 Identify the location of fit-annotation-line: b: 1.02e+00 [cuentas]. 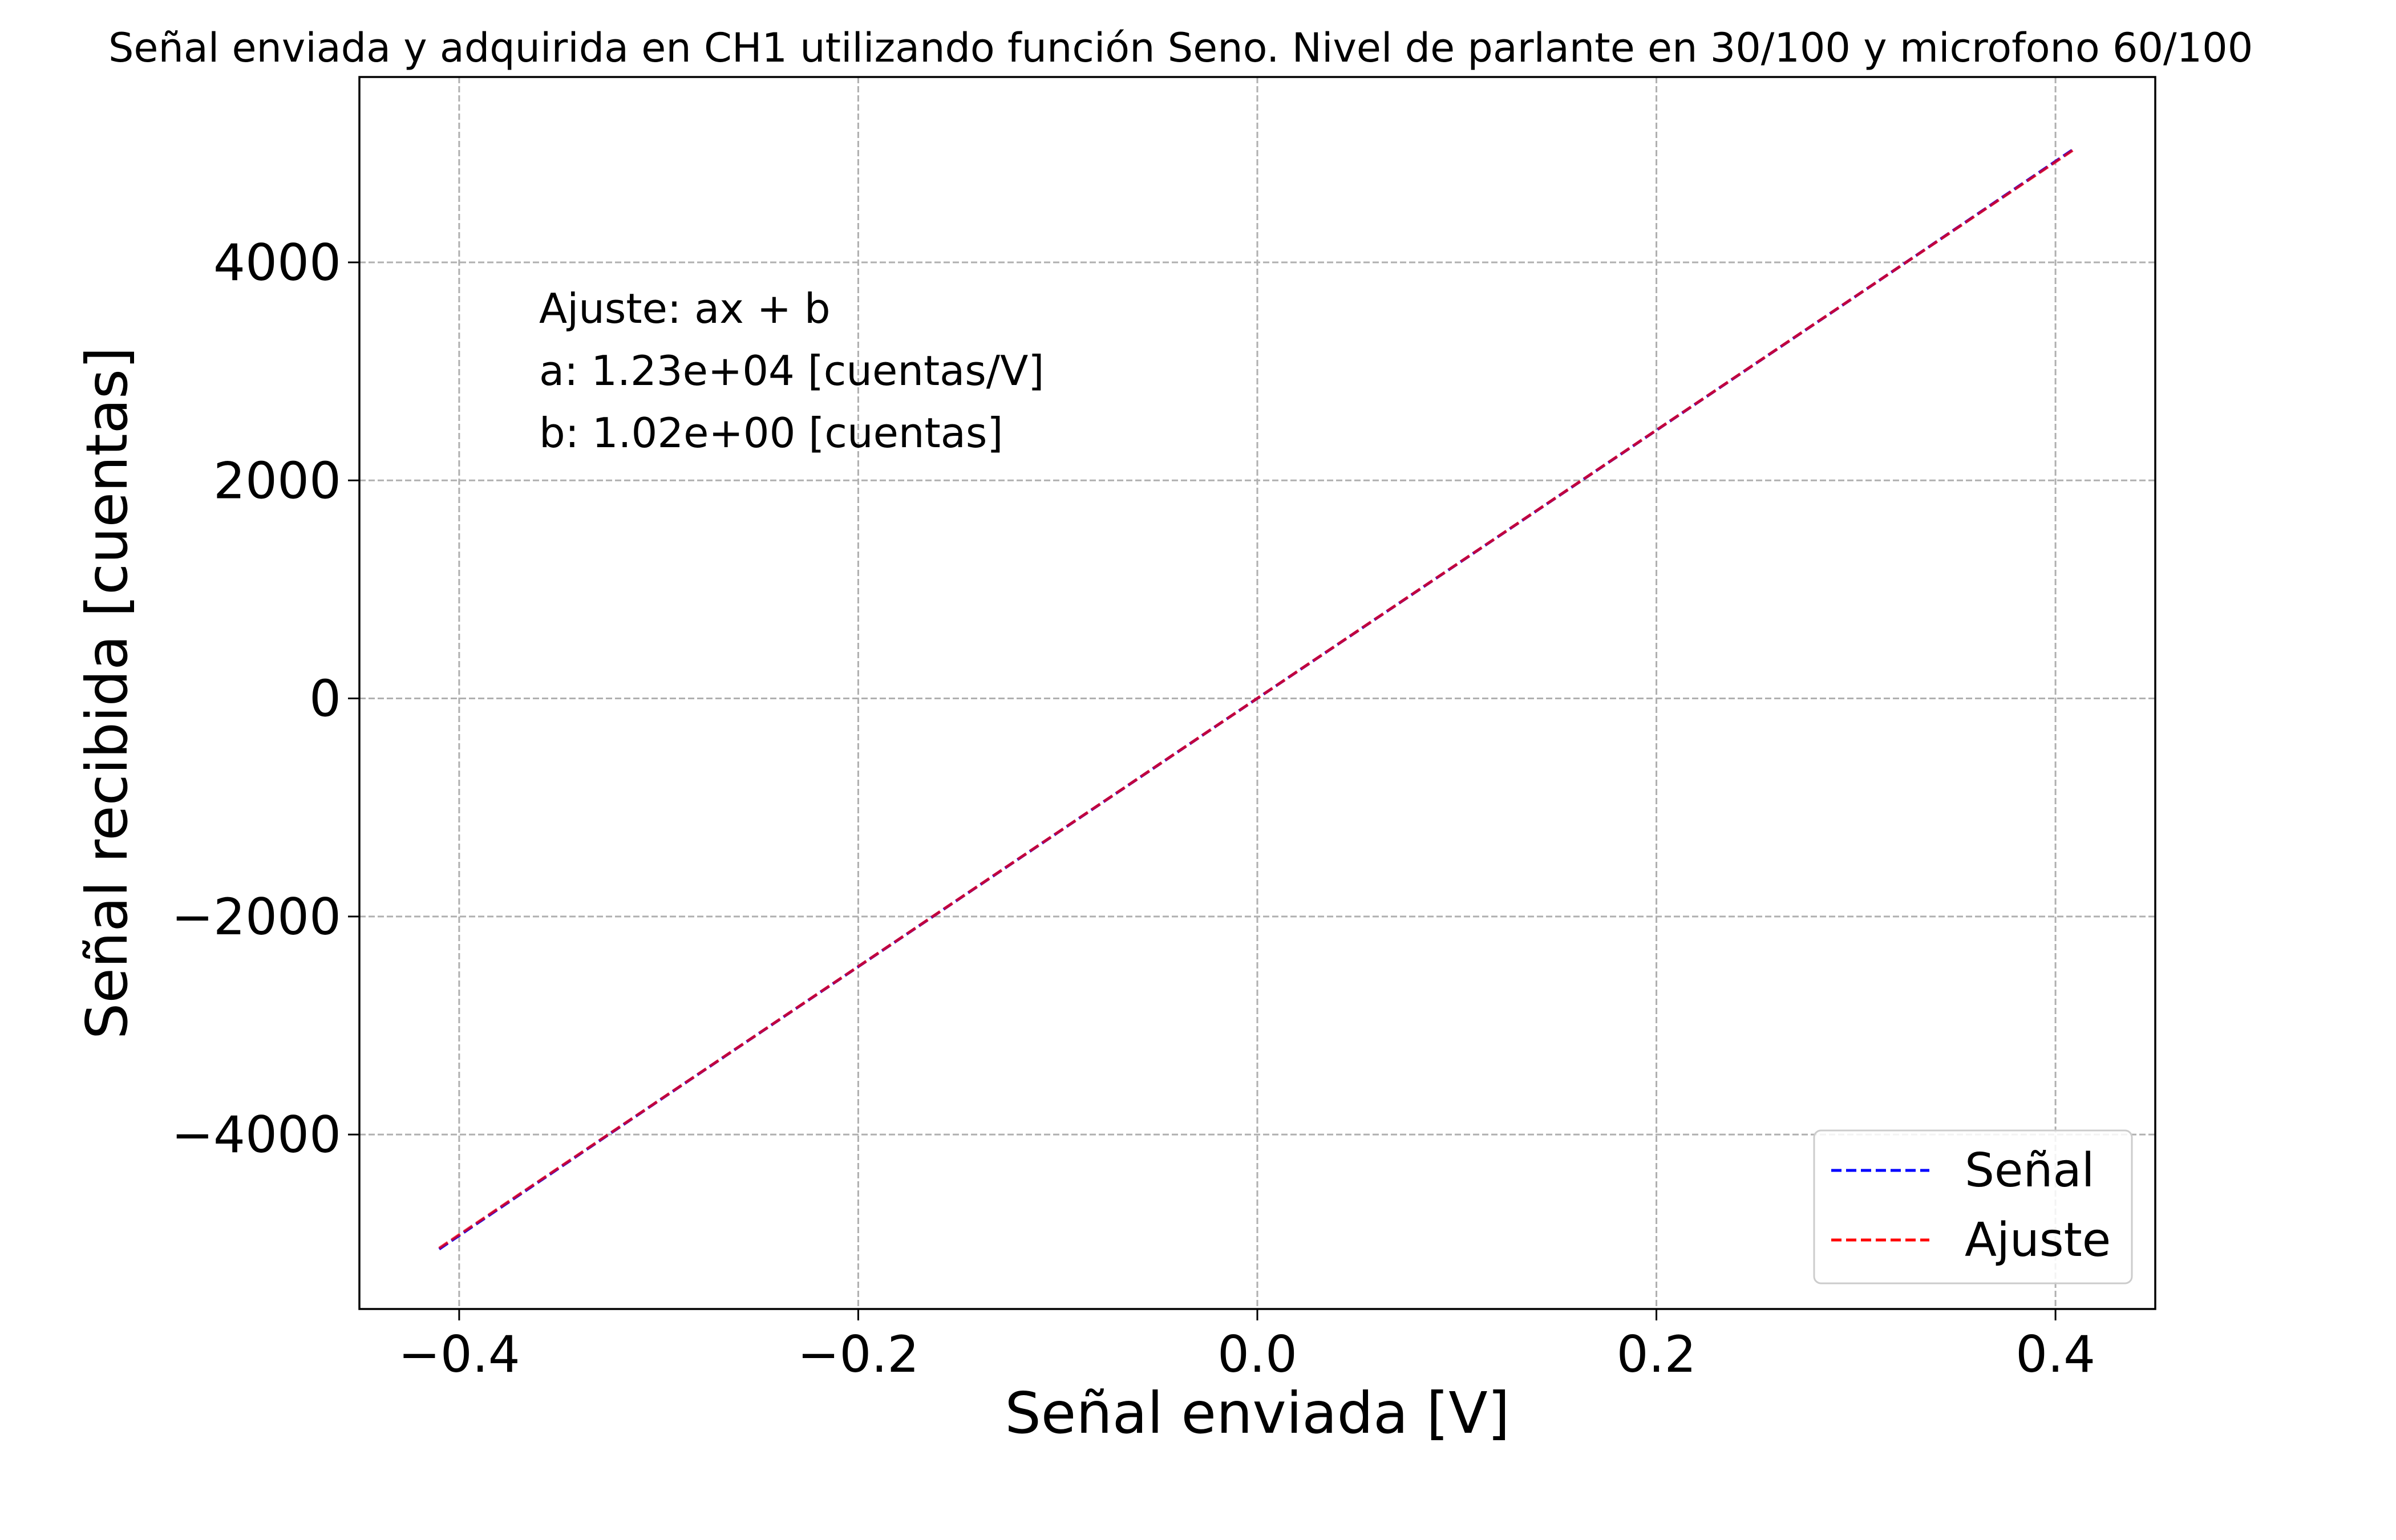
(771, 433).